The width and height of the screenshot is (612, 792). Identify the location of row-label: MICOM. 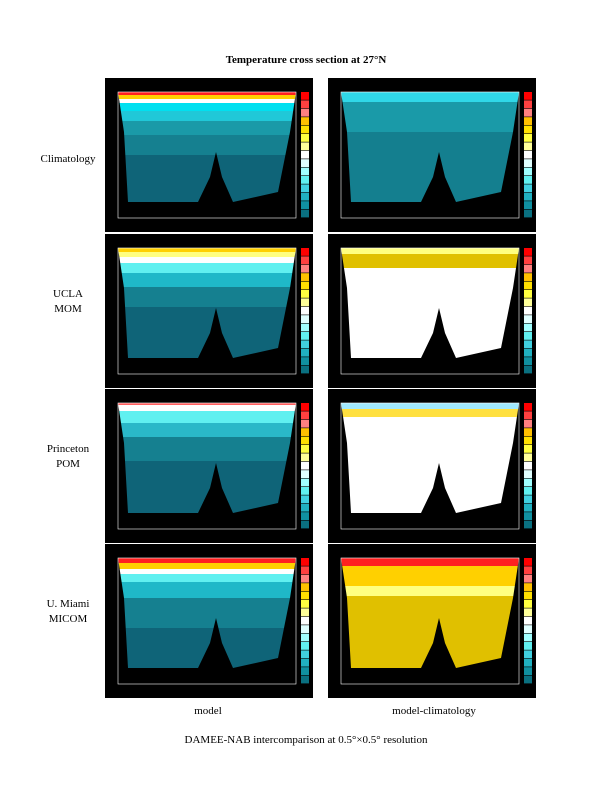
(68, 619).